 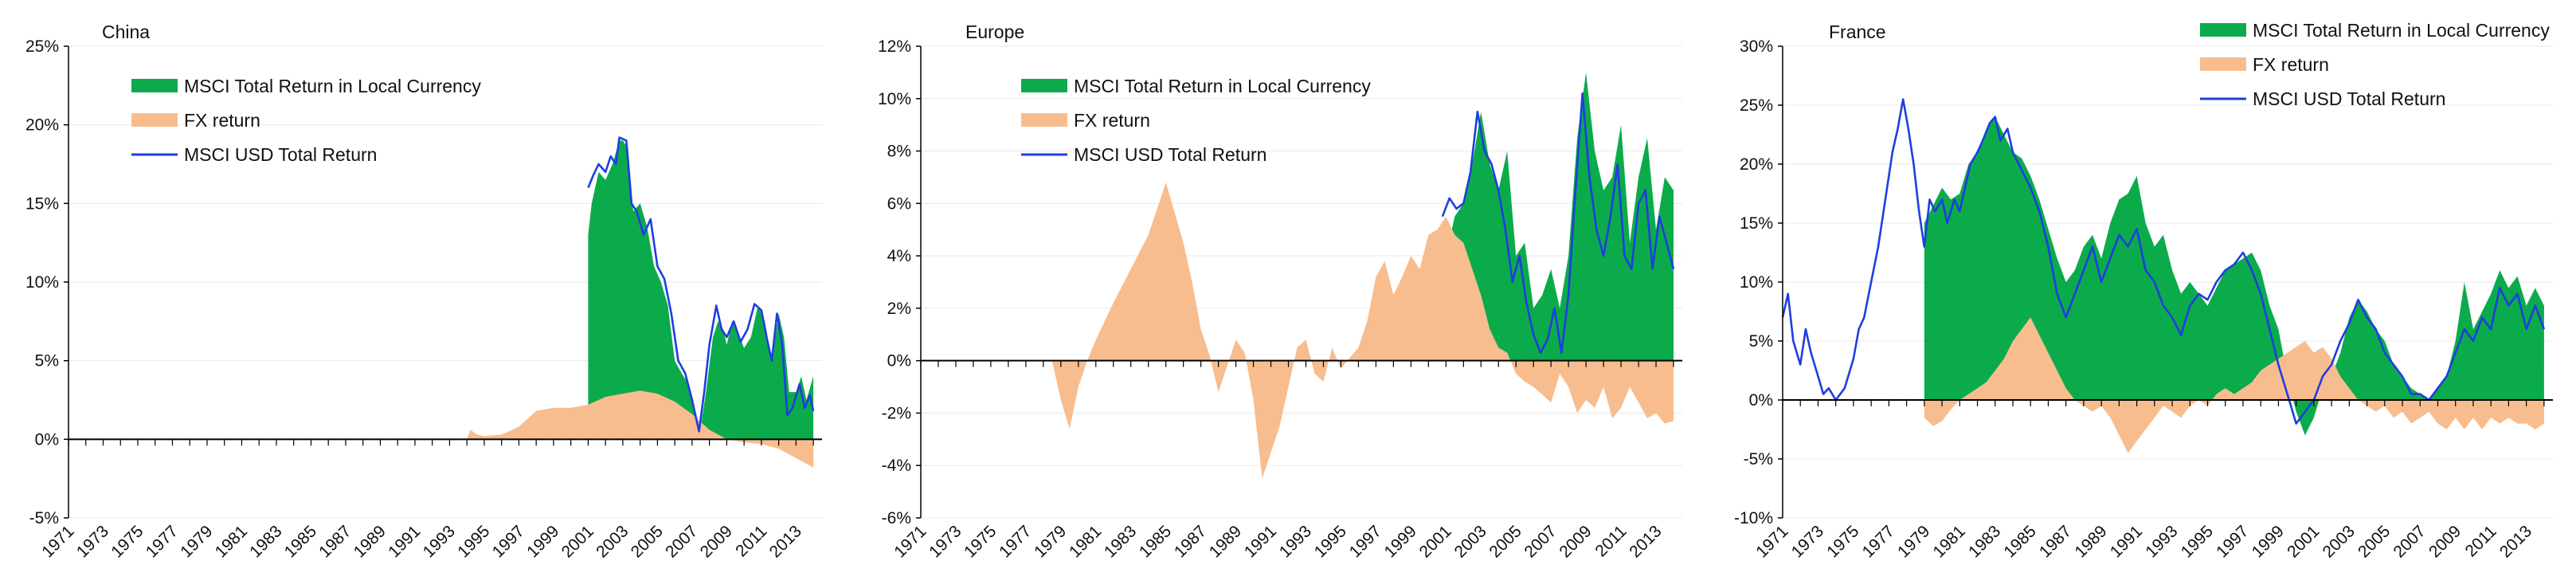 I want to click on europe-xtick-label: 1985, so click(x=1155, y=541).